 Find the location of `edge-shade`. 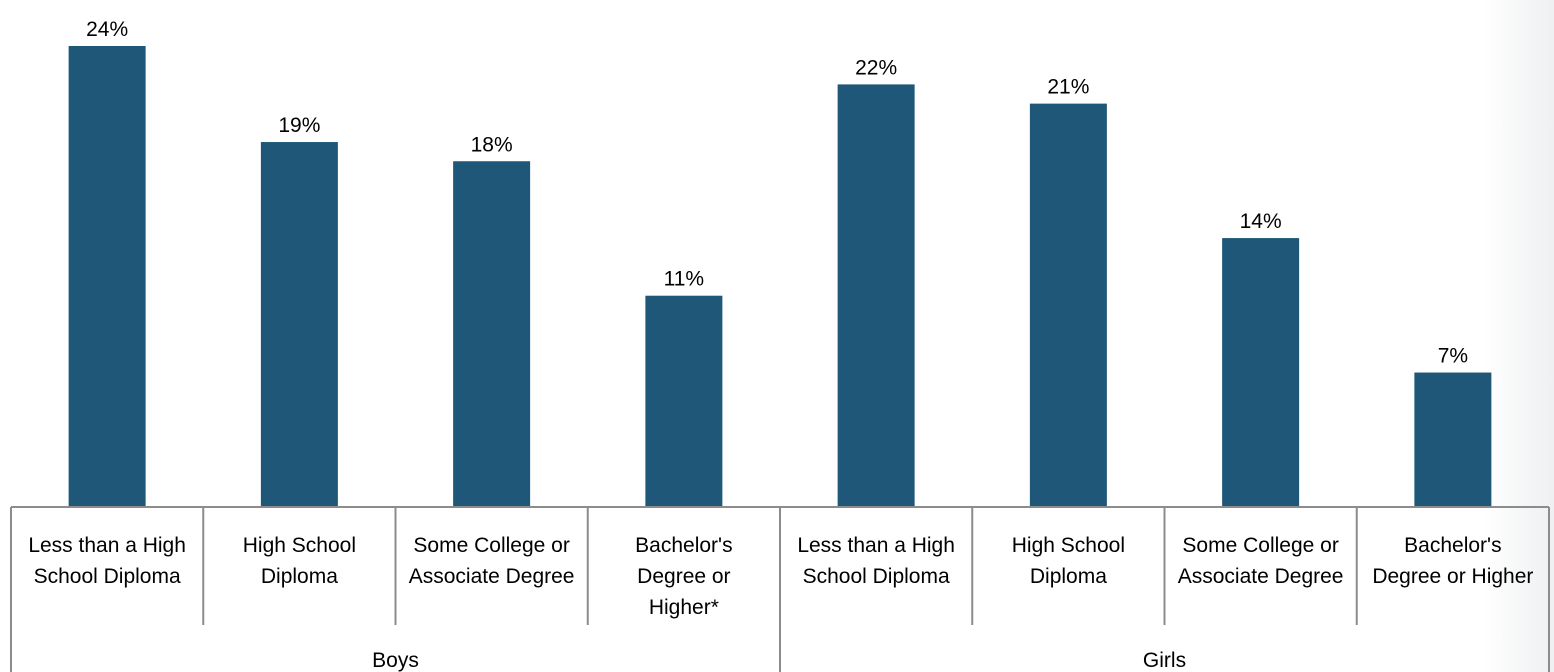

edge-shade is located at coordinates (1519, 336).